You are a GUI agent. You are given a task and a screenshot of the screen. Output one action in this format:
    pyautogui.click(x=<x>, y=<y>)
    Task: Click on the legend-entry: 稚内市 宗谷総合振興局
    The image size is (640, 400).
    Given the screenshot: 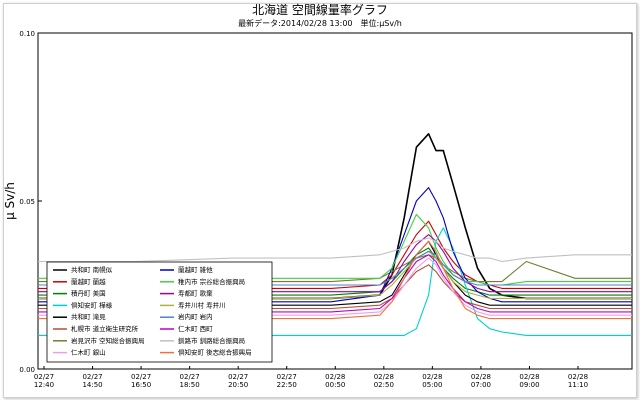 What is the action you would take?
    pyautogui.click(x=211, y=281)
    